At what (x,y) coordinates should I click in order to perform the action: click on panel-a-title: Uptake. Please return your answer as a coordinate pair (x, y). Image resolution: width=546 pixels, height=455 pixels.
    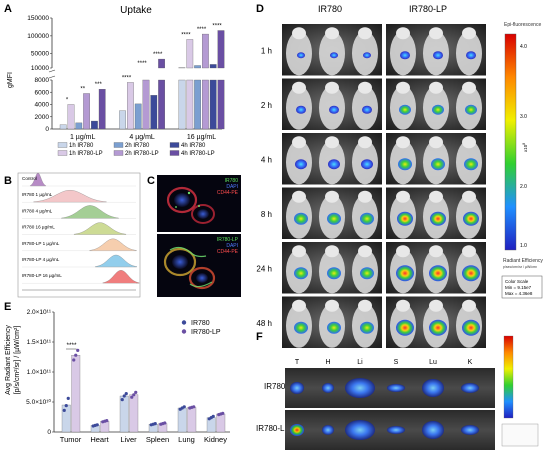
    Looking at the image, I should click on (136, 10).